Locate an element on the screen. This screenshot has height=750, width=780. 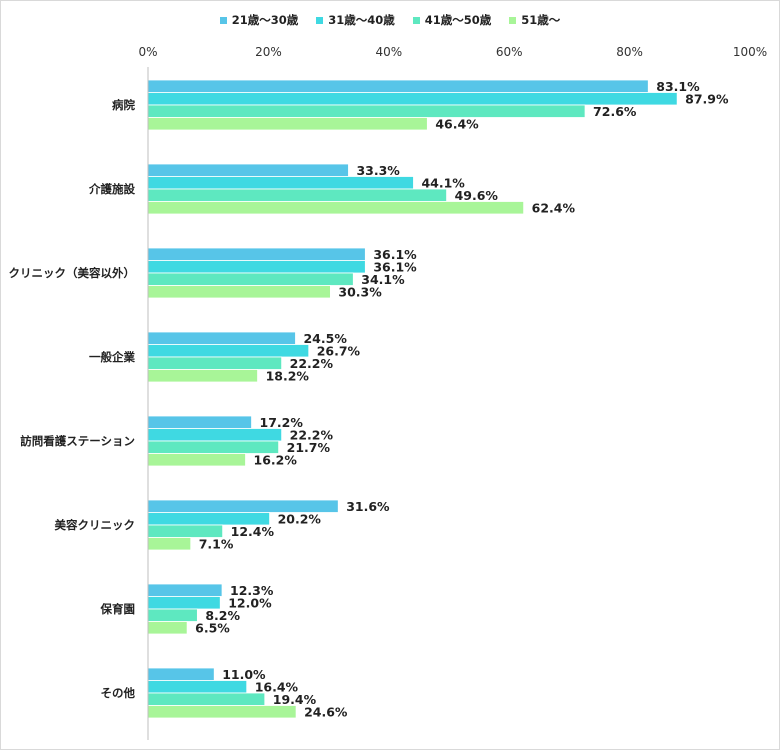
data-label: 11.0% is located at coordinates (244, 674).